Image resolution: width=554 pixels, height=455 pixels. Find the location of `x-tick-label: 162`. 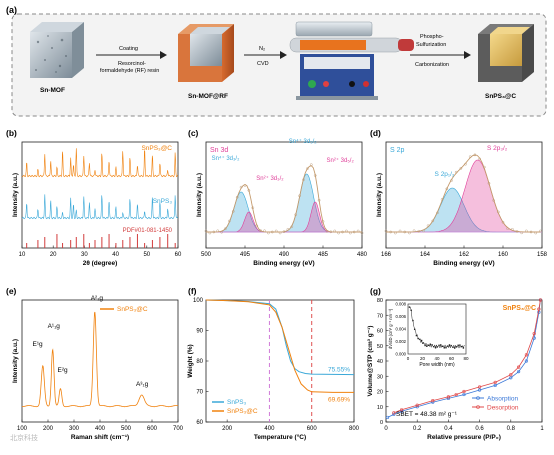

x-tick-label: 162 is located at coordinates (464, 255).